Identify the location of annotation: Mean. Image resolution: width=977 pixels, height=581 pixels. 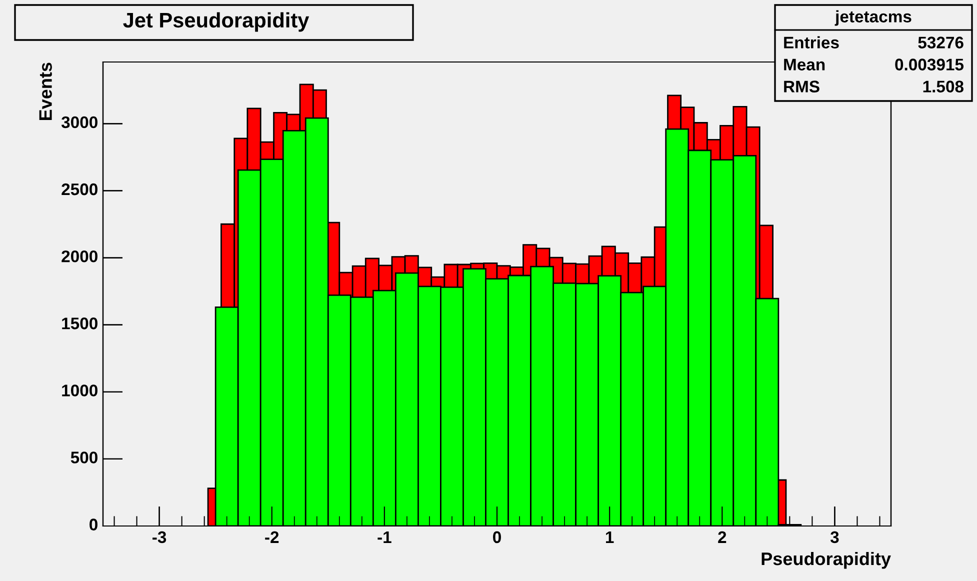
(804, 64).